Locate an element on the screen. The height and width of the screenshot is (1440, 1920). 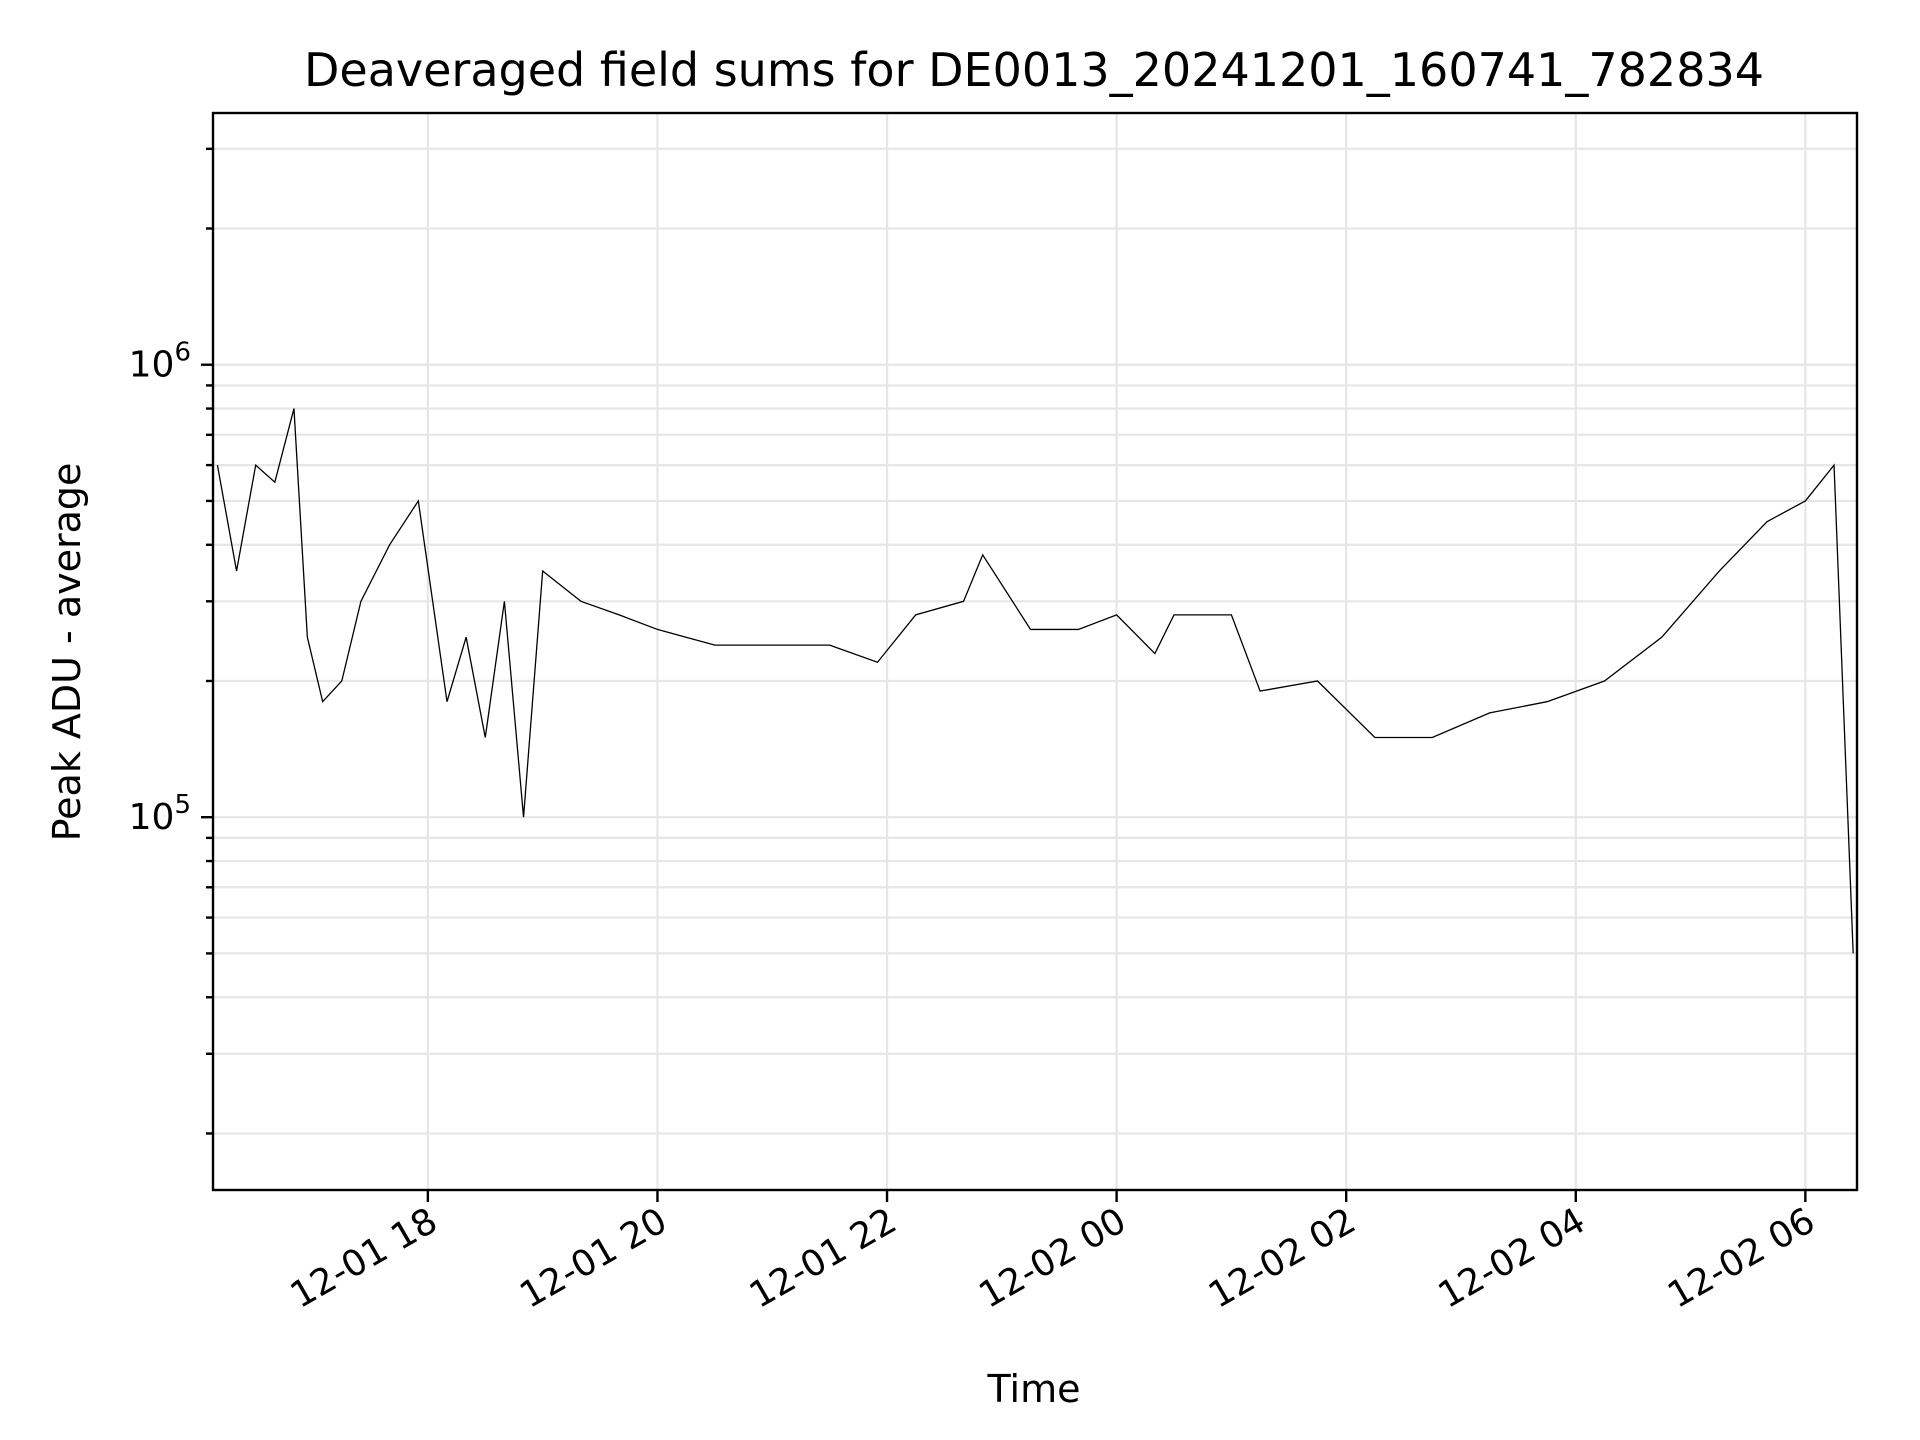
y-tick-label: 10⁶ is located at coordinates (160, 362).